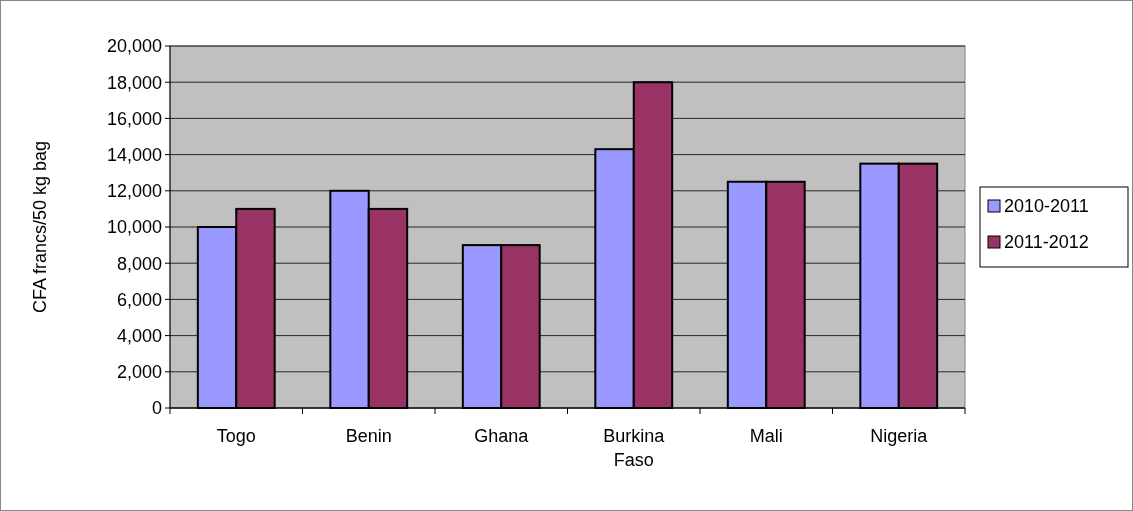 Image resolution: width=1133 pixels, height=511 pixels. What do you see at coordinates (40, 227) in the screenshot?
I see `y-axis-title: CFA francs/50 kg bag` at bounding box center [40, 227].